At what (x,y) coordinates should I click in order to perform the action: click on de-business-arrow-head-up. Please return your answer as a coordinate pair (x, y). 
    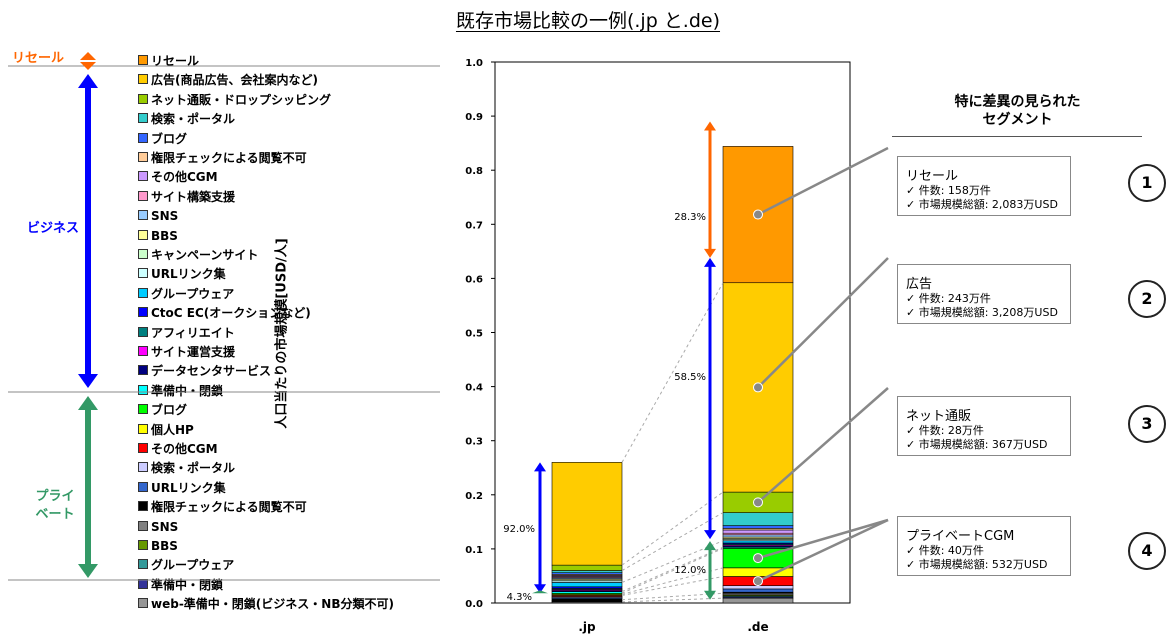
    Looking at the image, I should click on (710, 262).